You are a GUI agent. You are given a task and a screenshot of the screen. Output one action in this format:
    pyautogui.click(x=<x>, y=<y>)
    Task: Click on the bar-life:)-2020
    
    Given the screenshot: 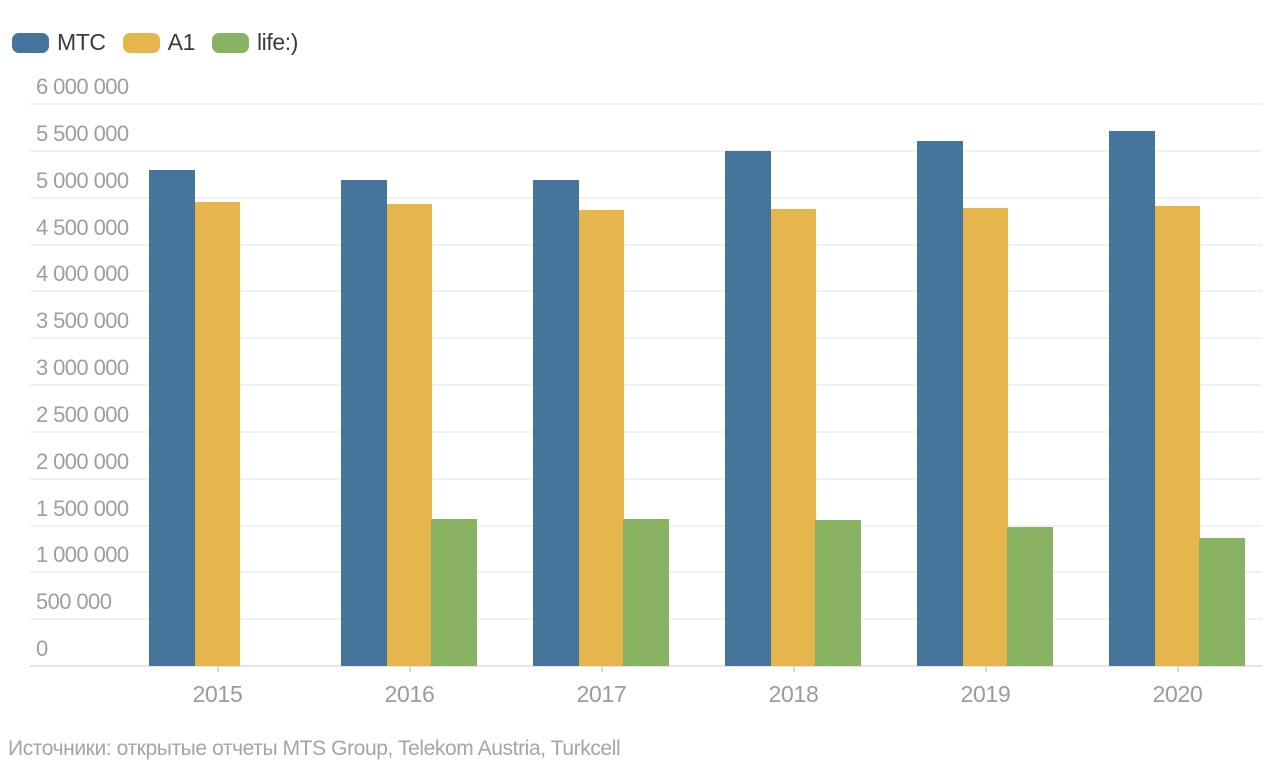 What is the action you would take?
    pyautogui.click(x=1222, y=601)
    